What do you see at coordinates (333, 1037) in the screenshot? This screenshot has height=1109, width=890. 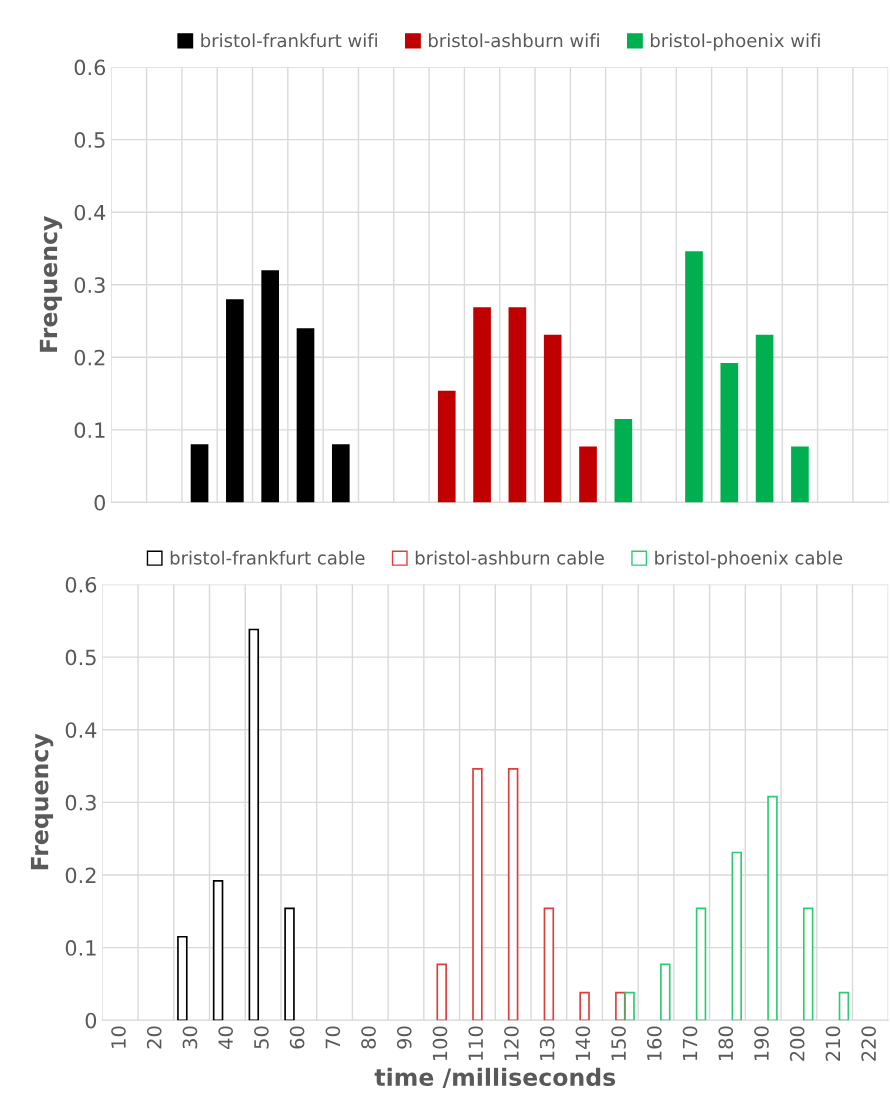 I see `x-tick-label: 70` at bounding box center [333, 1037].